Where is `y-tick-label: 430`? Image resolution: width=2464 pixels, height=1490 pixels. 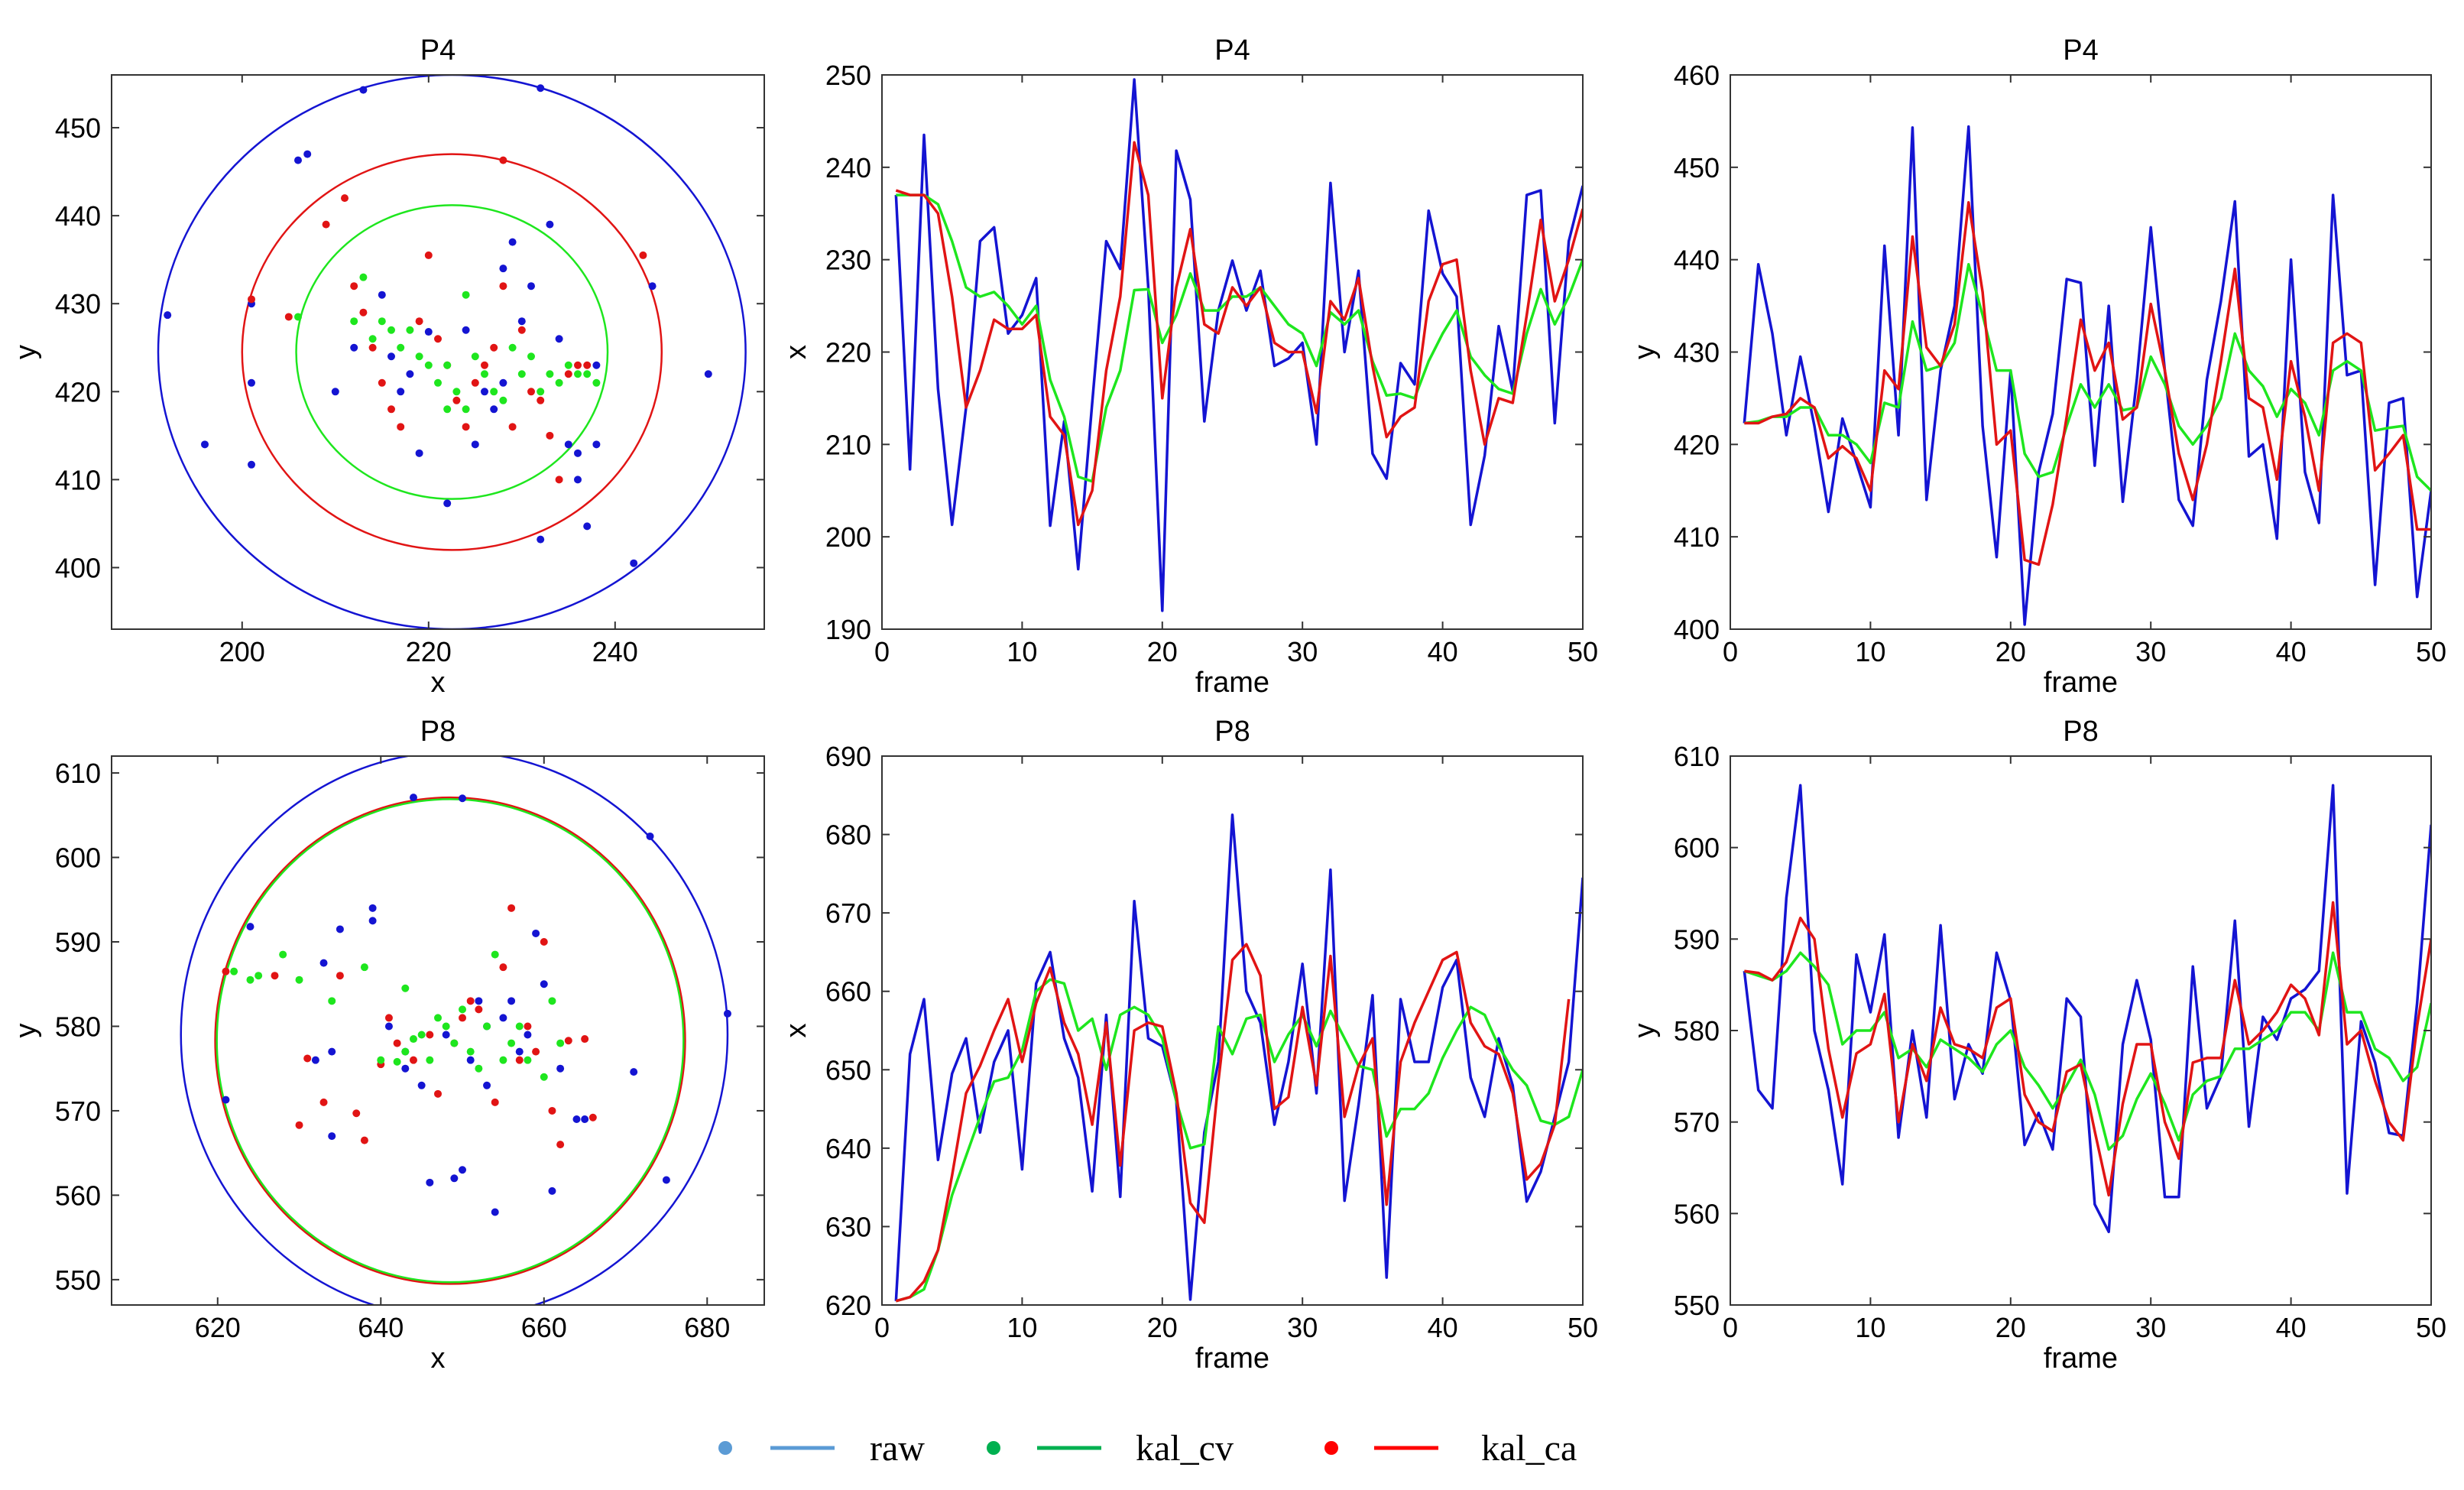 y-tick-label: 430 is located at coordinates (1697, 352).